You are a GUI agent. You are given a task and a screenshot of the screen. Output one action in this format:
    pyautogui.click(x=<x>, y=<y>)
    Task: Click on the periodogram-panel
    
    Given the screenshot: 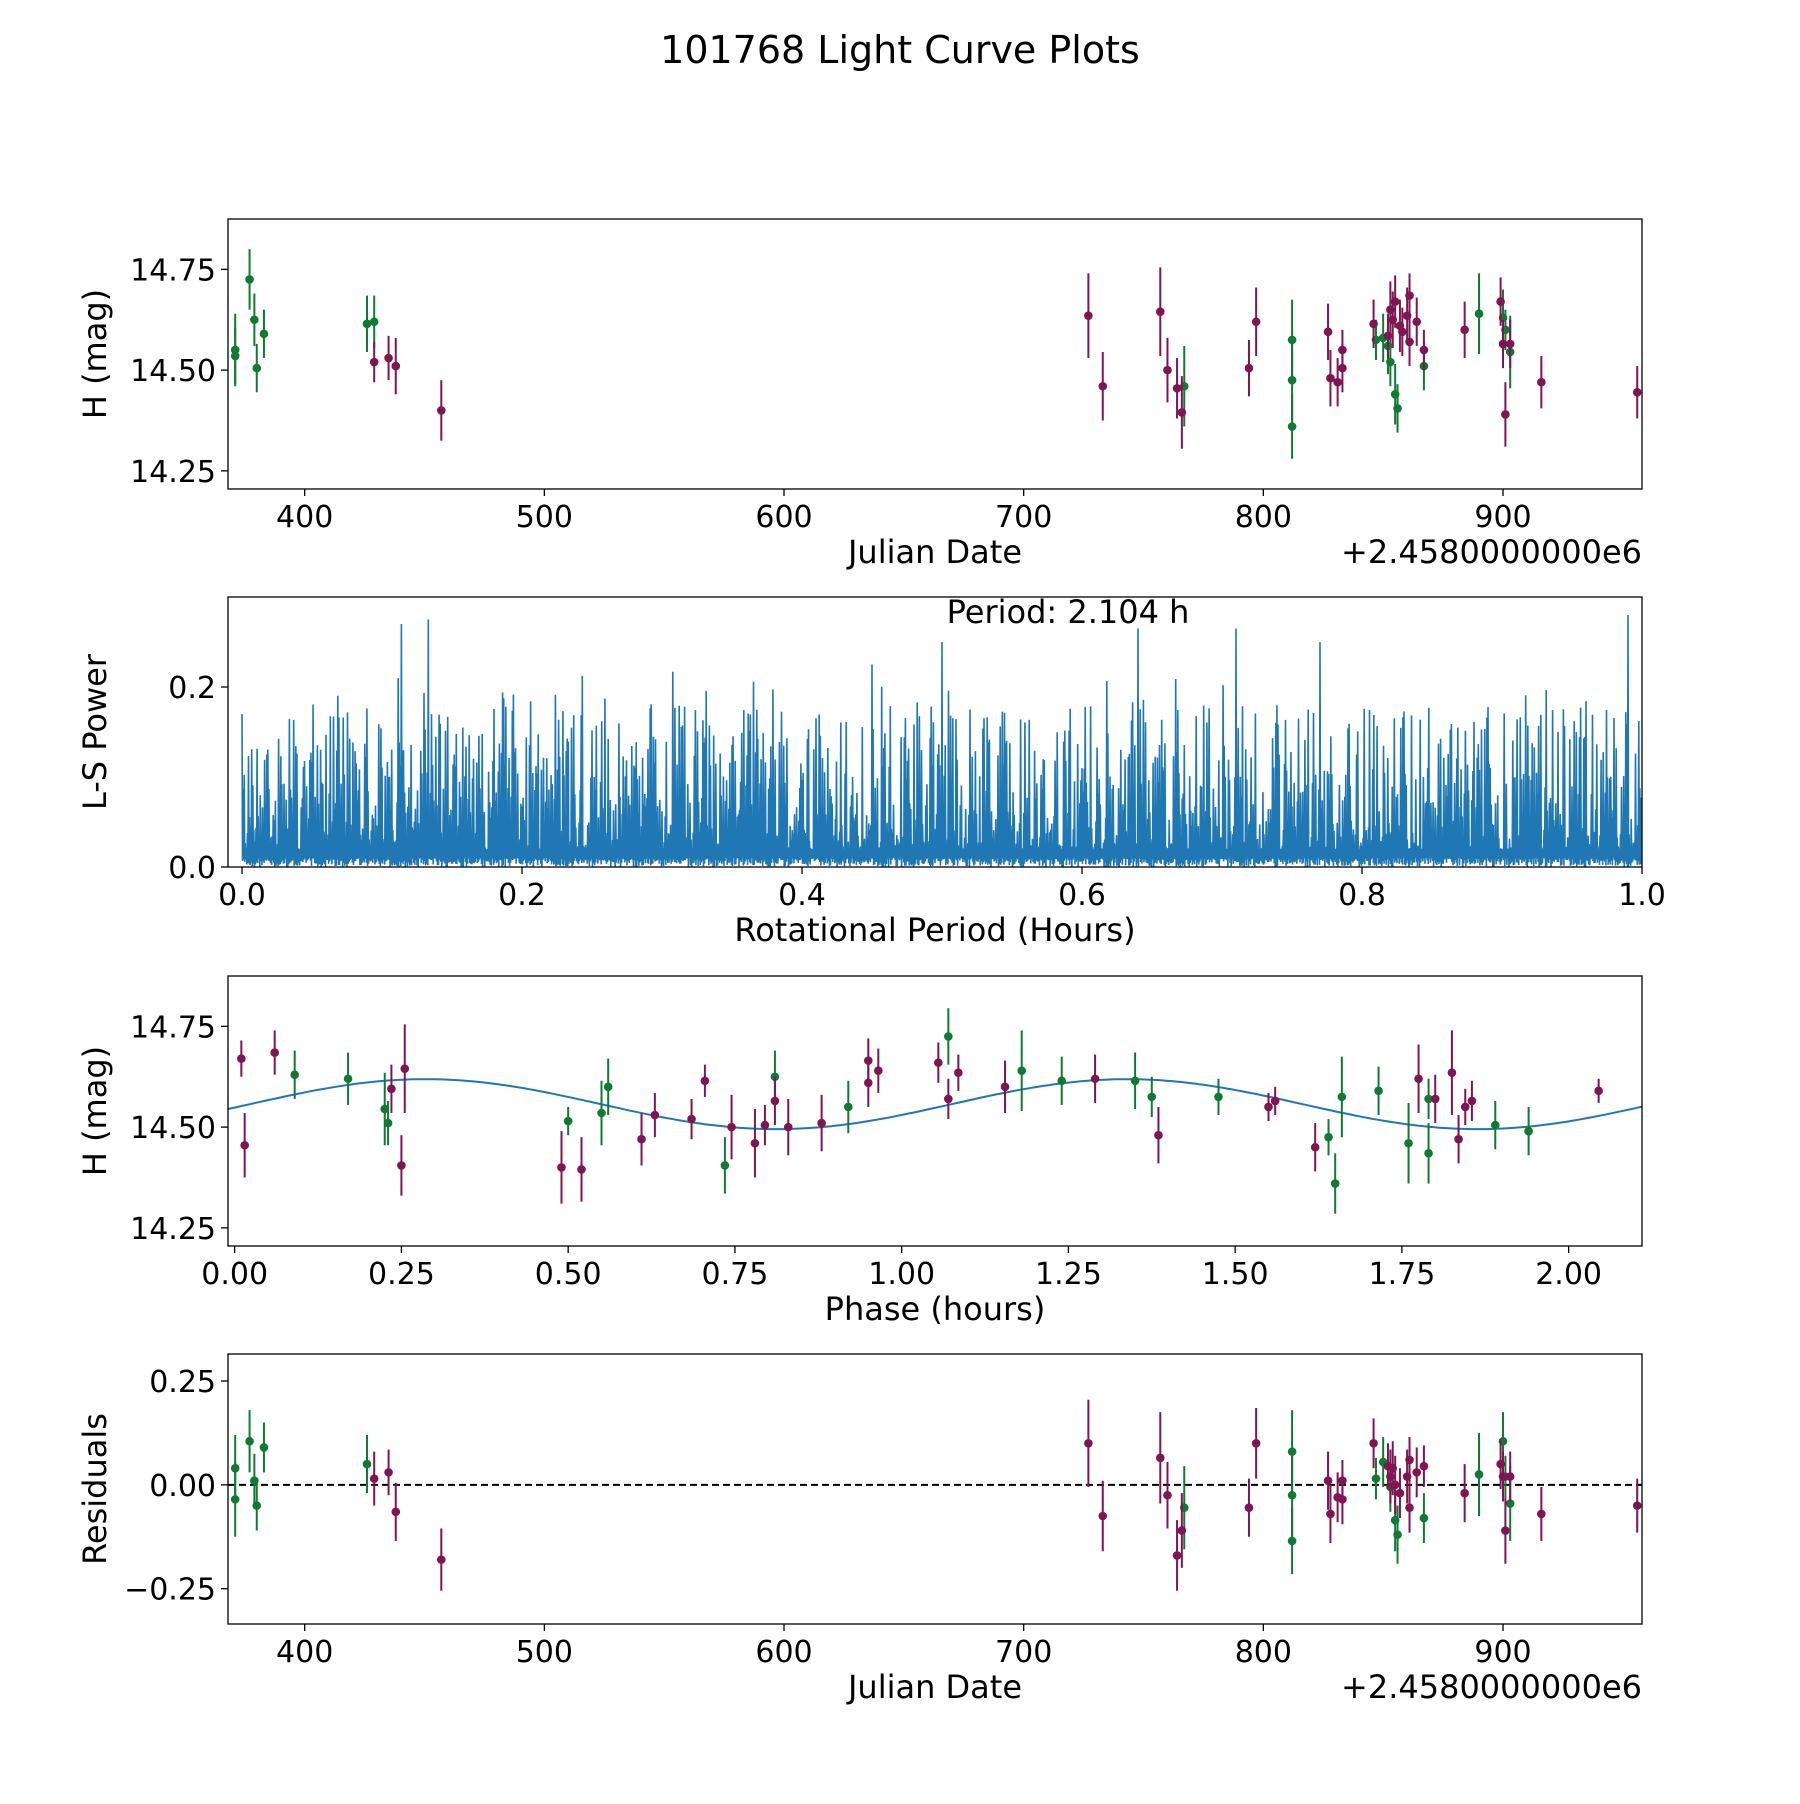 What is the action you would take?
    pyautogui.click(x=932, y=735)
    